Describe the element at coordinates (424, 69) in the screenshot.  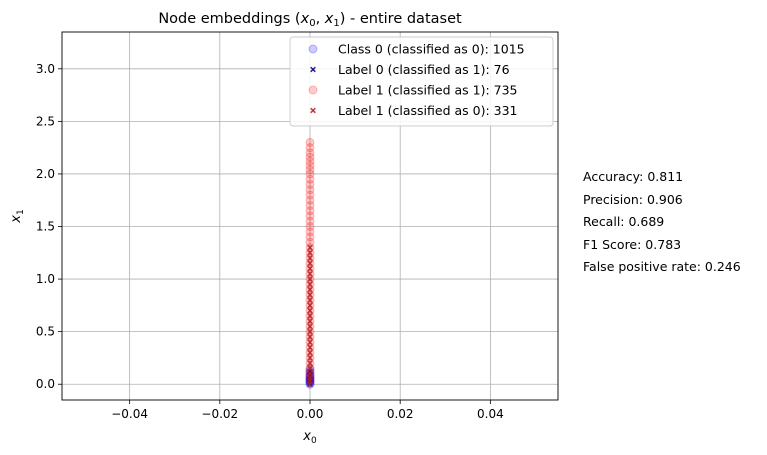
I see `legend-label-1: Label 0 (classified as 1): 76` at that location.